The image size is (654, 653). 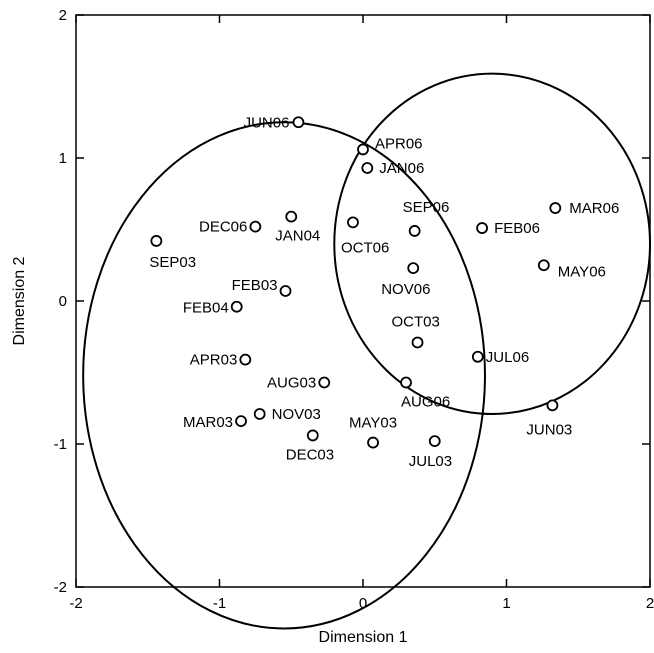 What do you see at coordinates (363, 637) in the screenshot?
I see `x-axis-label: Dimension 1` at bounding box center [363, 637].